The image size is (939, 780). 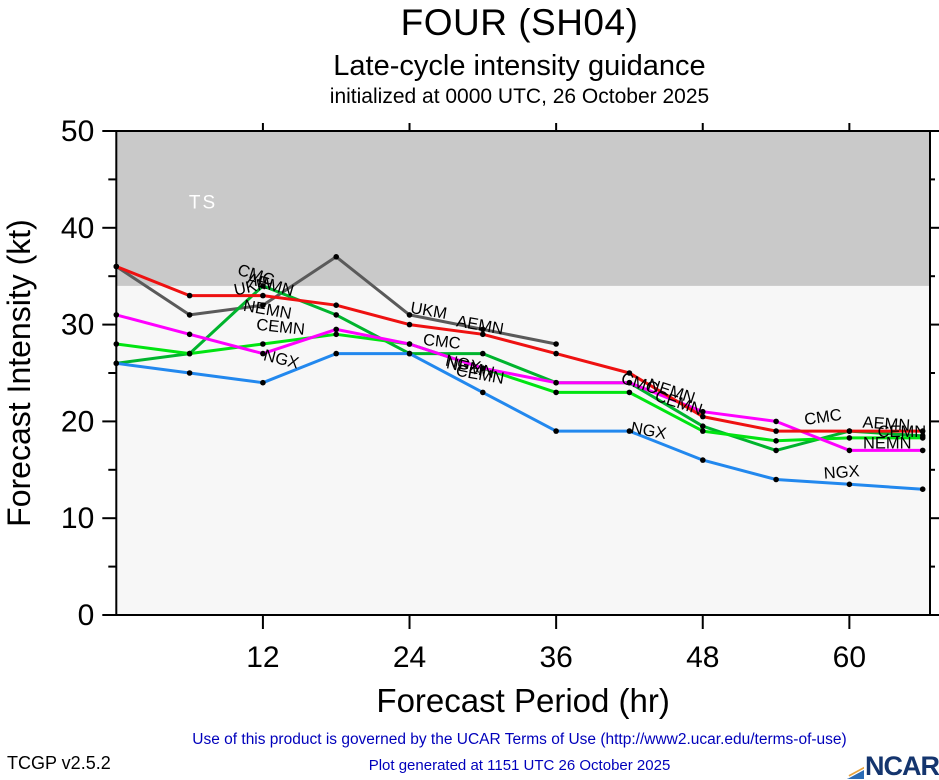 What do you see at coordinates (522, 700) in the screenshot?
I see `x-axis-title: Forecast Period (hr)` at bounding box center [522, 700].